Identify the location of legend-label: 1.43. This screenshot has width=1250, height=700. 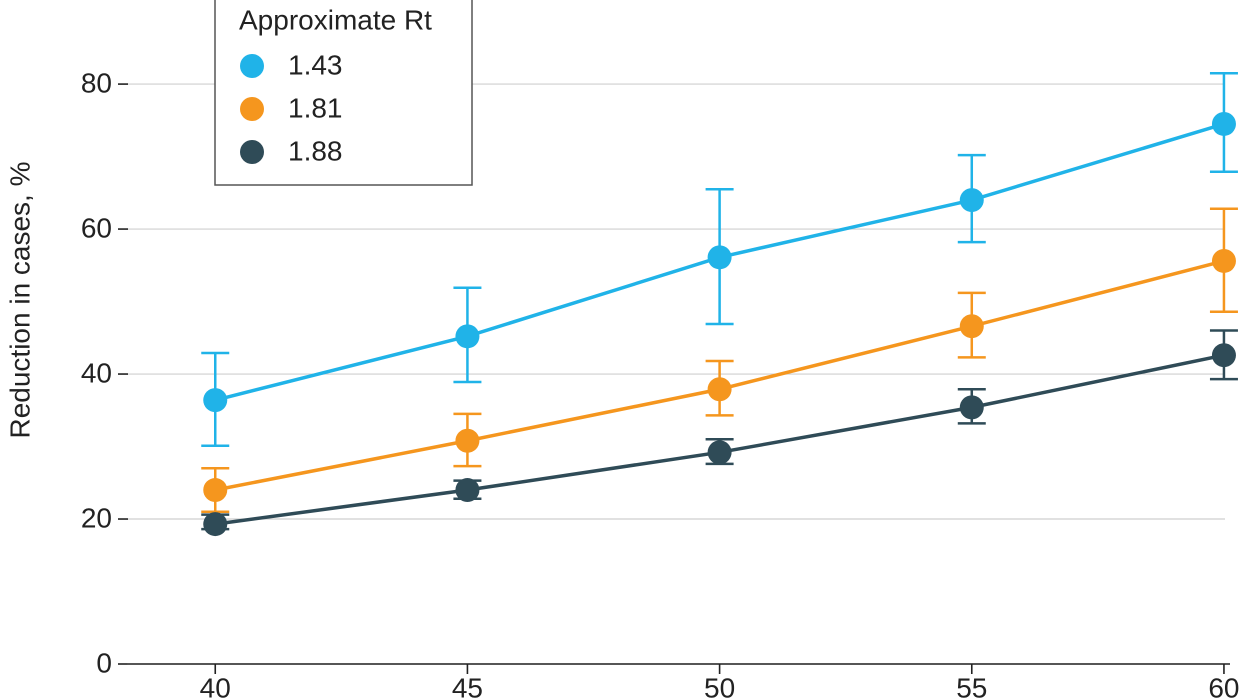
(315, 64).